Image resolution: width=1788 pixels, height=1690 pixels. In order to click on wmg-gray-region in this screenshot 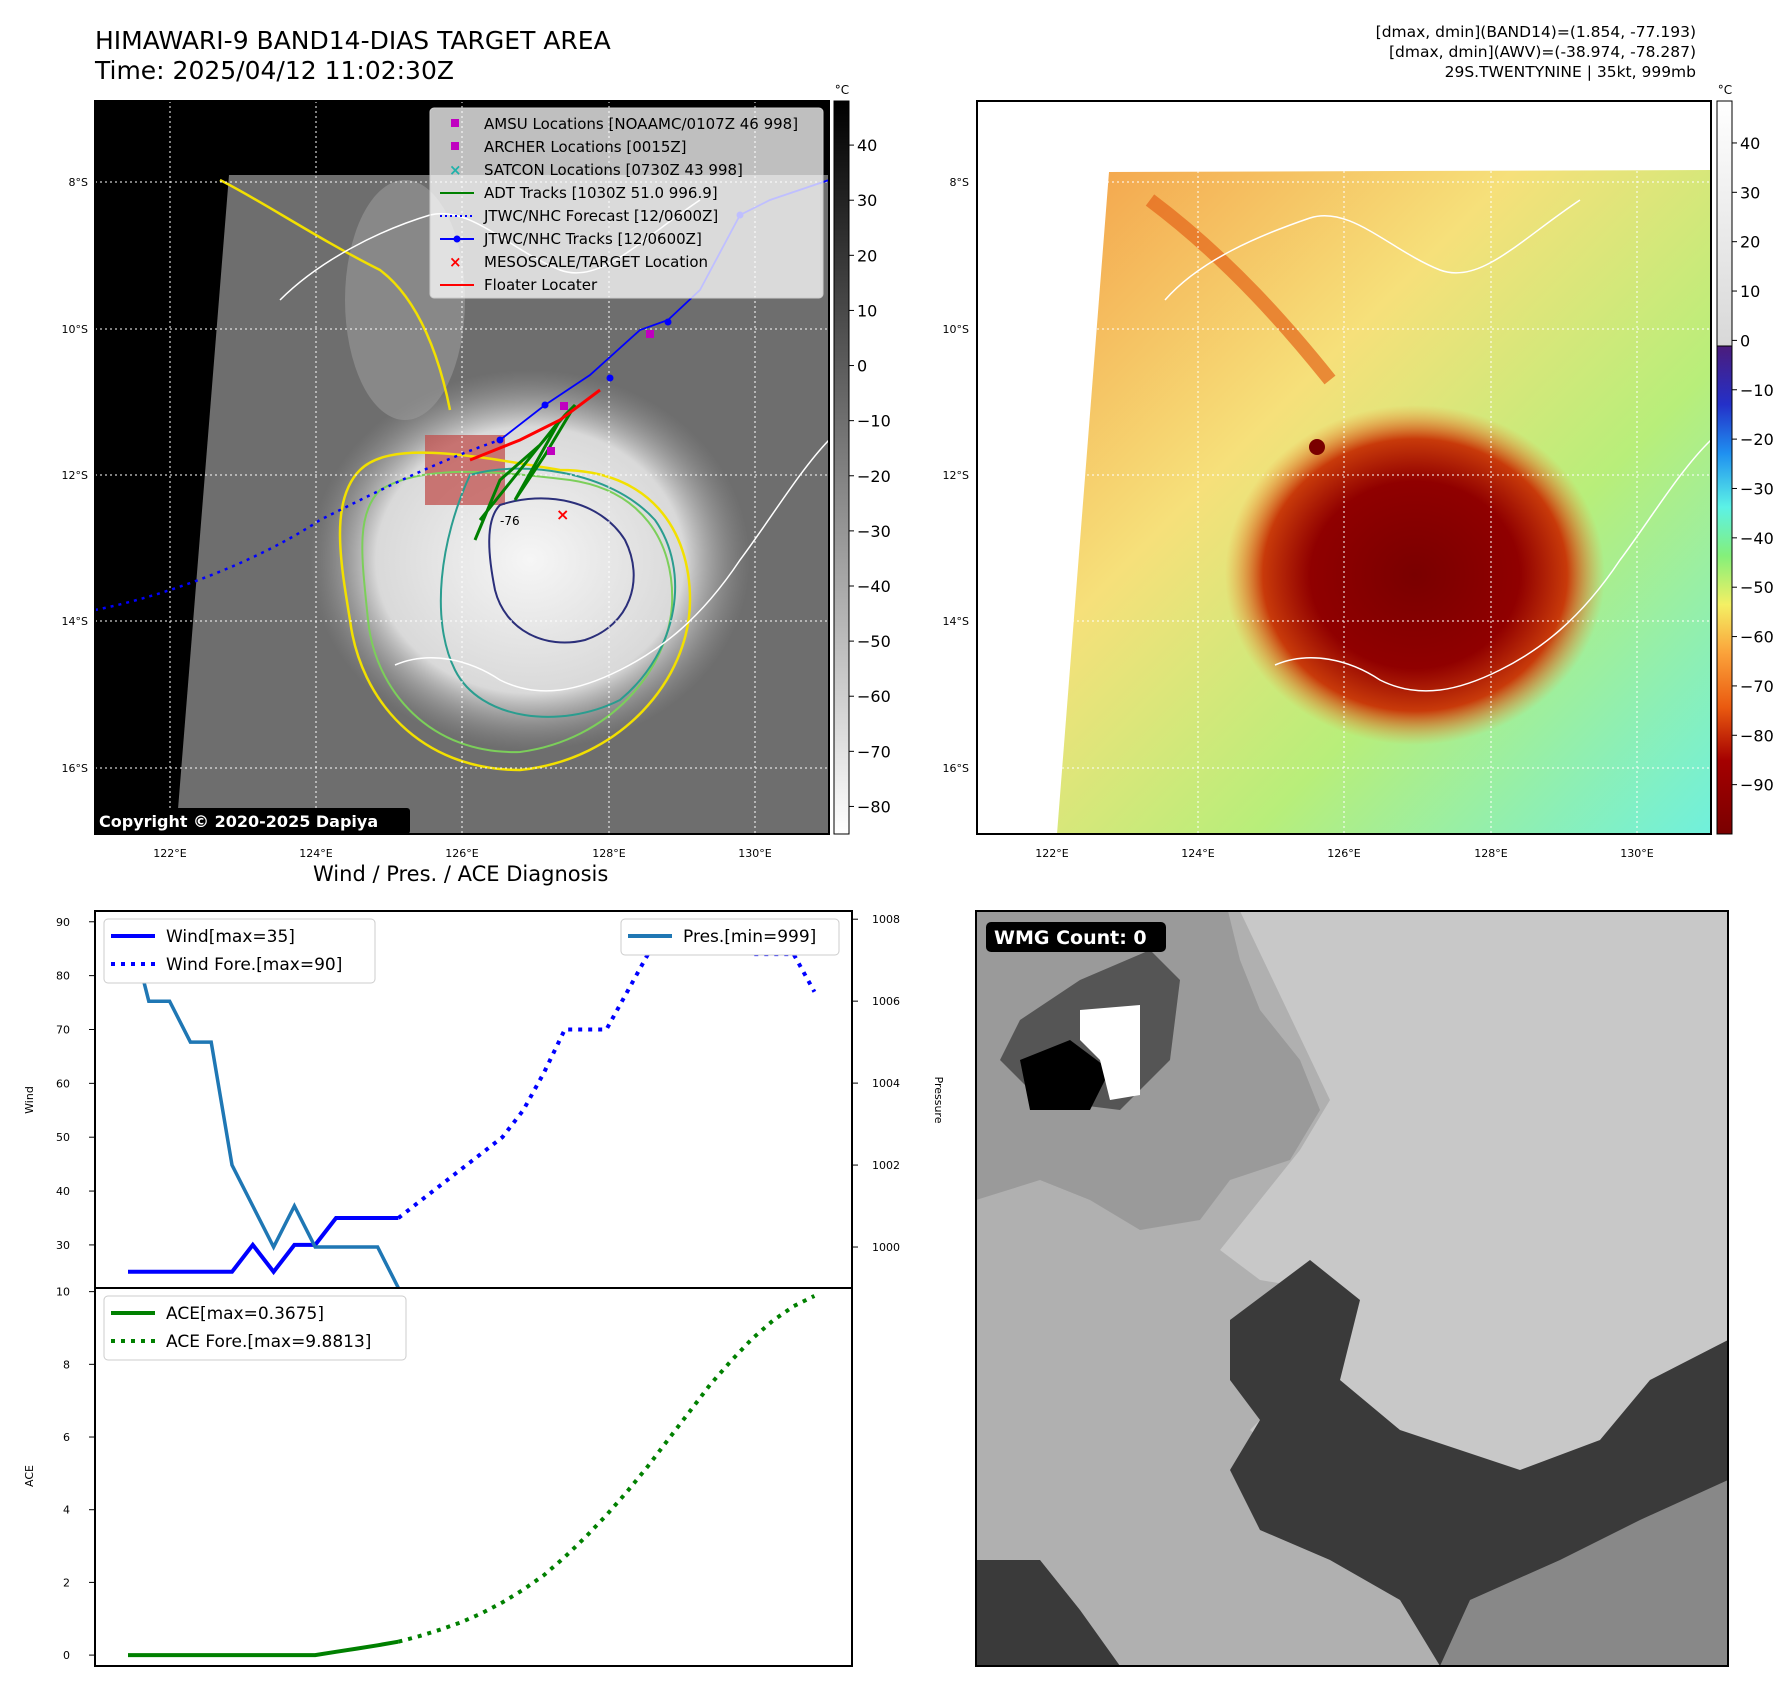, I will do `click(1584, 1573)`.